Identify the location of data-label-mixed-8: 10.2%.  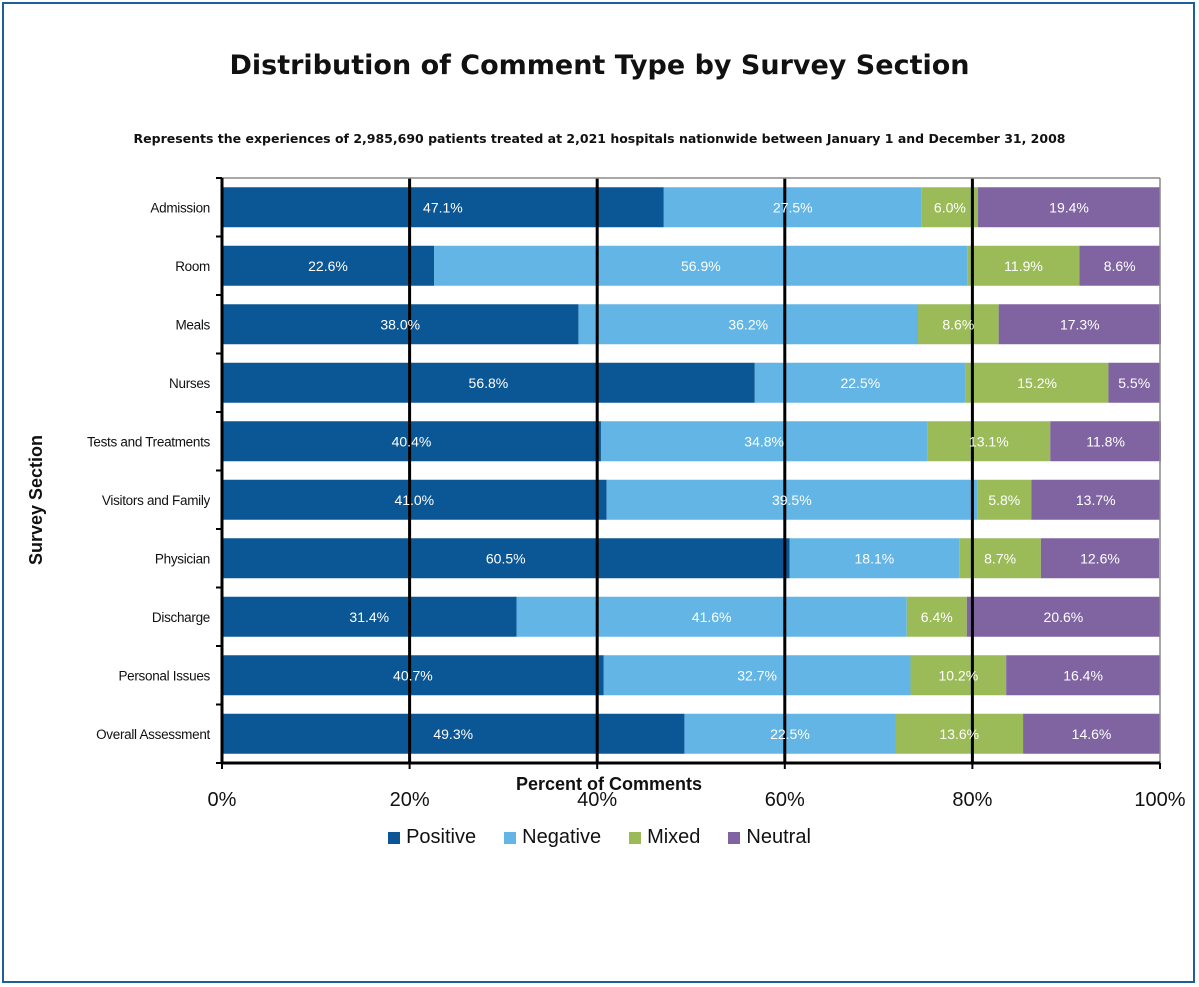
(958, 675).